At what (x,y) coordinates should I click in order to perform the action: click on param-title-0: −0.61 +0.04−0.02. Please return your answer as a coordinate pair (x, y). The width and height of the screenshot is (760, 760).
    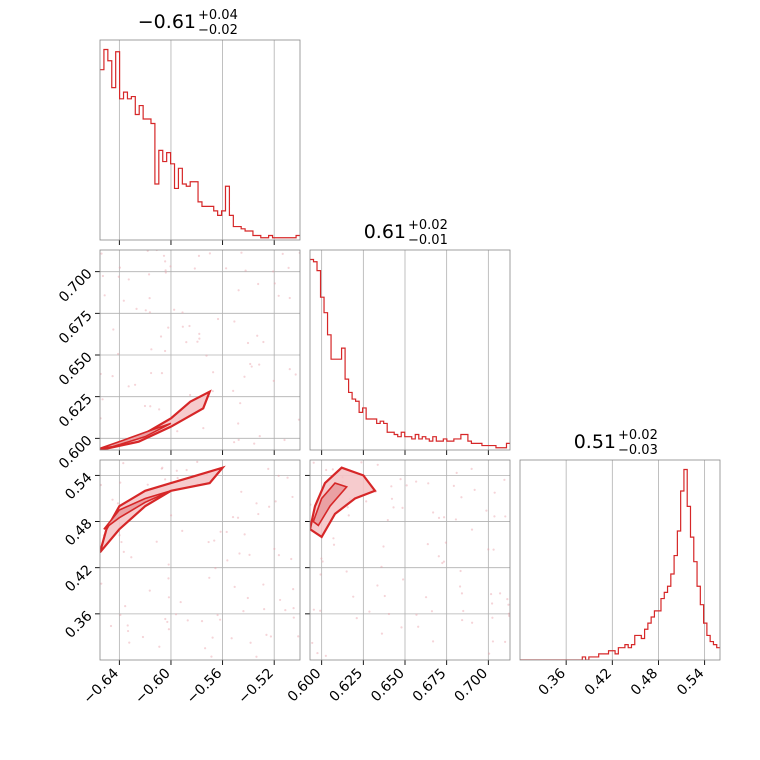
    Looking at the image, I should click on (188, 23).